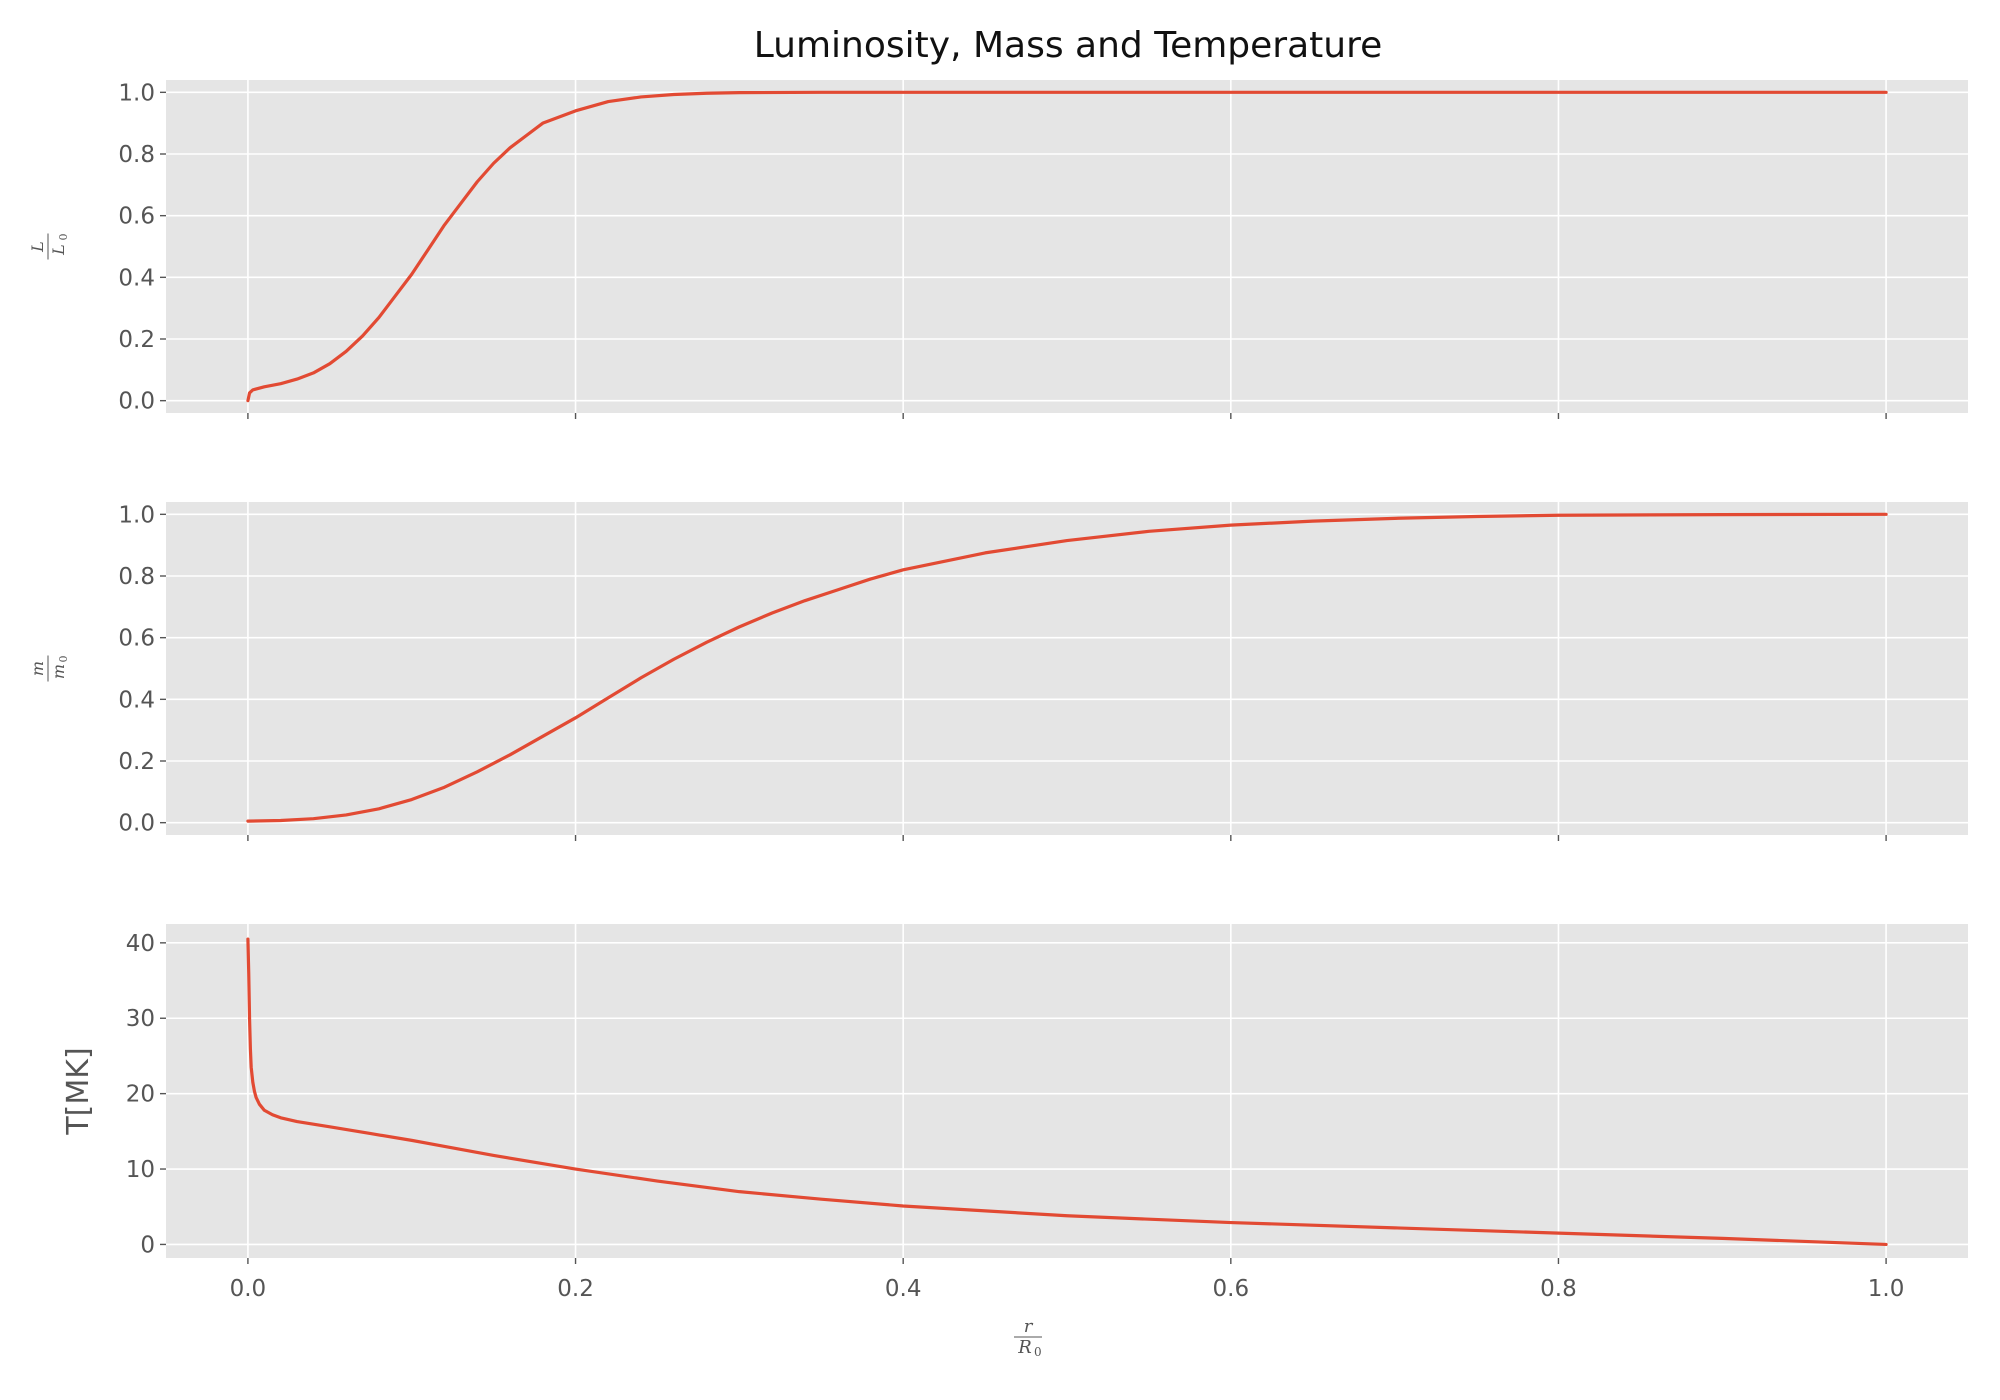 Image resolution: width=2000 pixels, height=1400 pixels. I want to click on x-tick-label: 0.0, so click(248, 1289).